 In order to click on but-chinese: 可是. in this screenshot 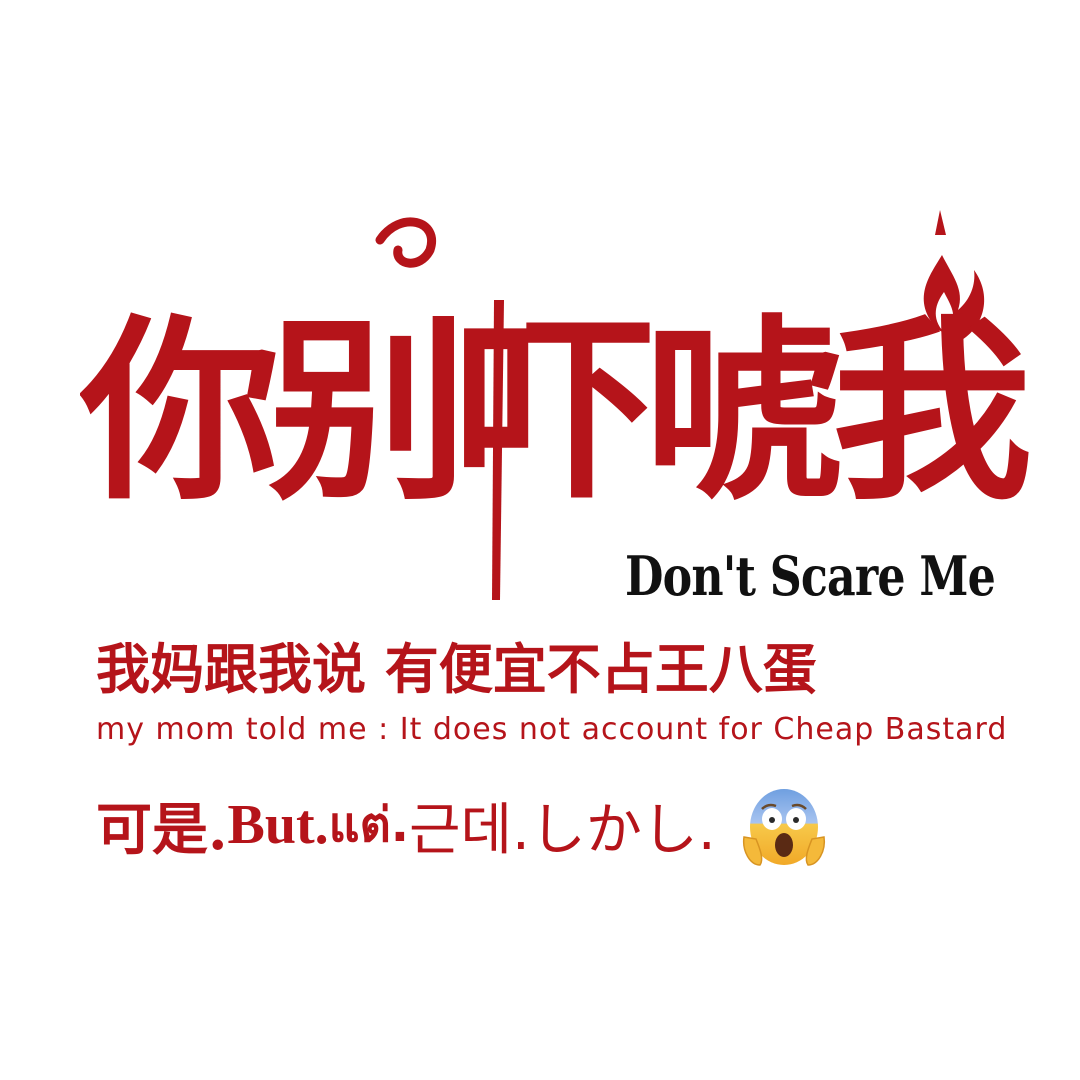, I will do `click(162, 829)`.